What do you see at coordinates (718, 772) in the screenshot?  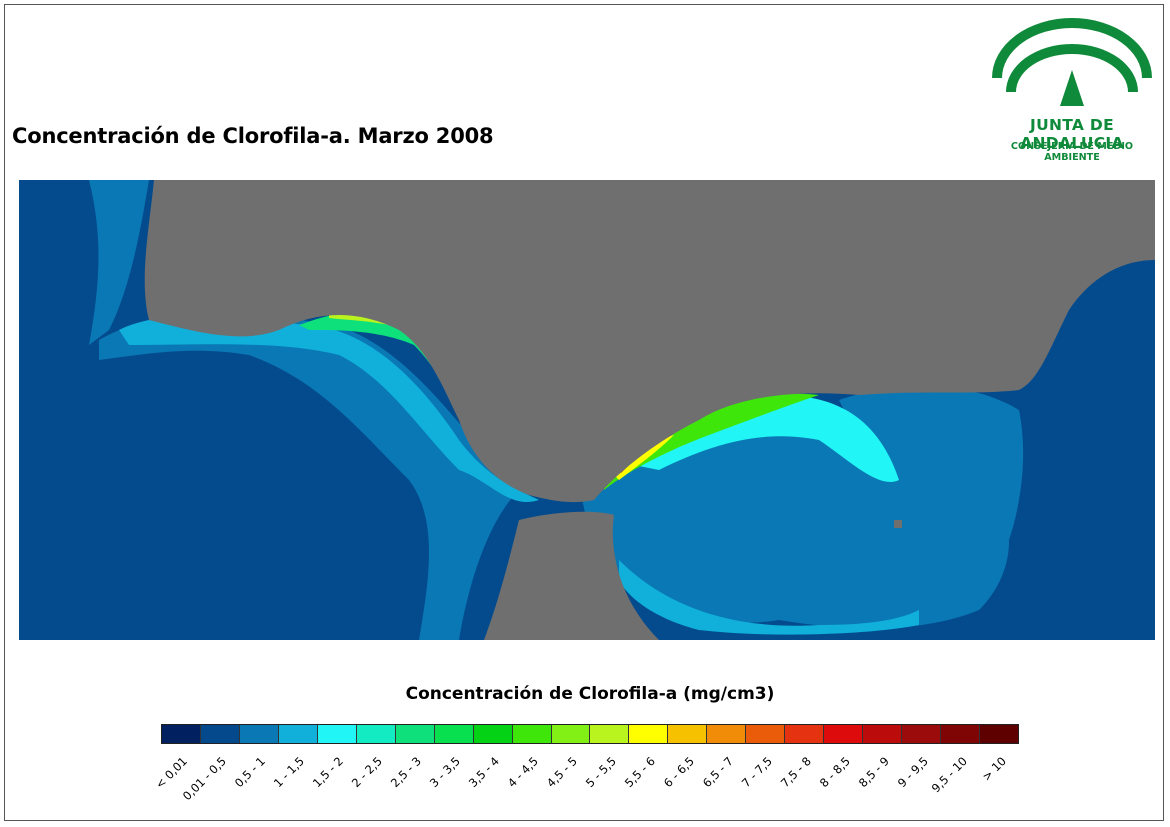 I see `legend-label: 6,5 - 7` at bounding box center [718, 772].